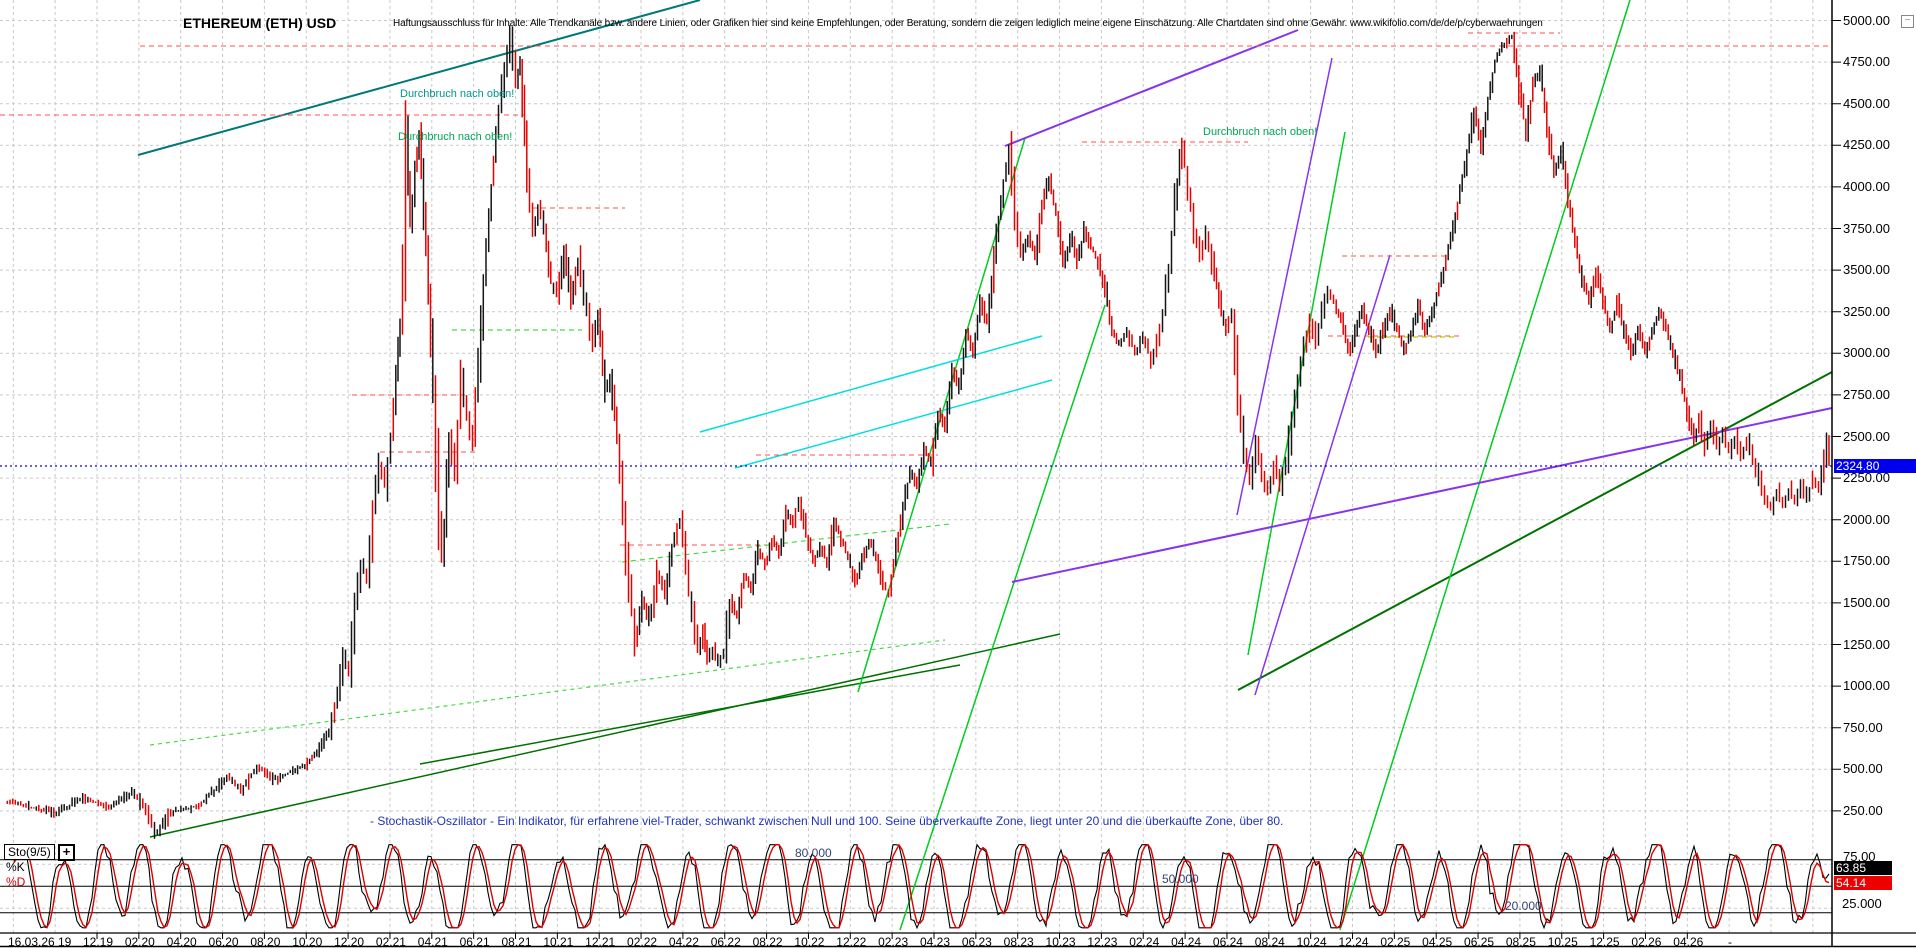 This screenshot has height=948, width=1916. I want to click on time-axis-label: 06.20, so click(223, 941).